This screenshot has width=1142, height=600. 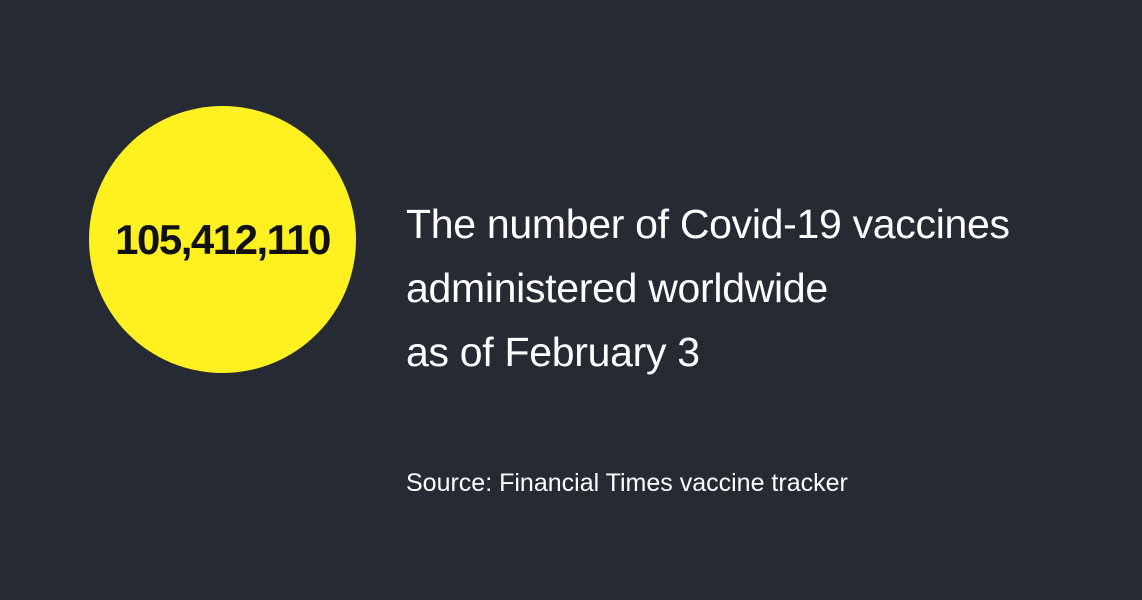 I want to click on headline-line-2: administered worldwide, so click(x=617, y=288).